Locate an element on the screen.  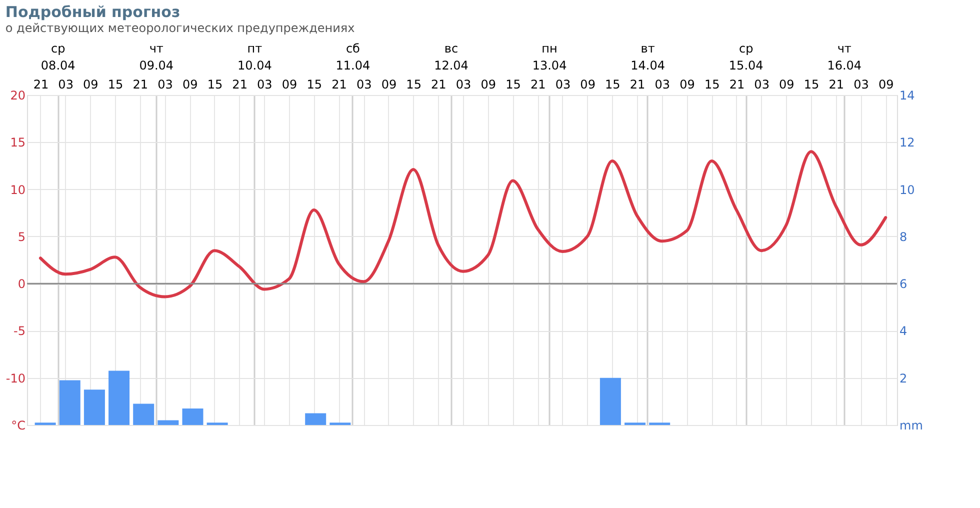
y-tick-label: -5 is located at coordinates (20, 331).